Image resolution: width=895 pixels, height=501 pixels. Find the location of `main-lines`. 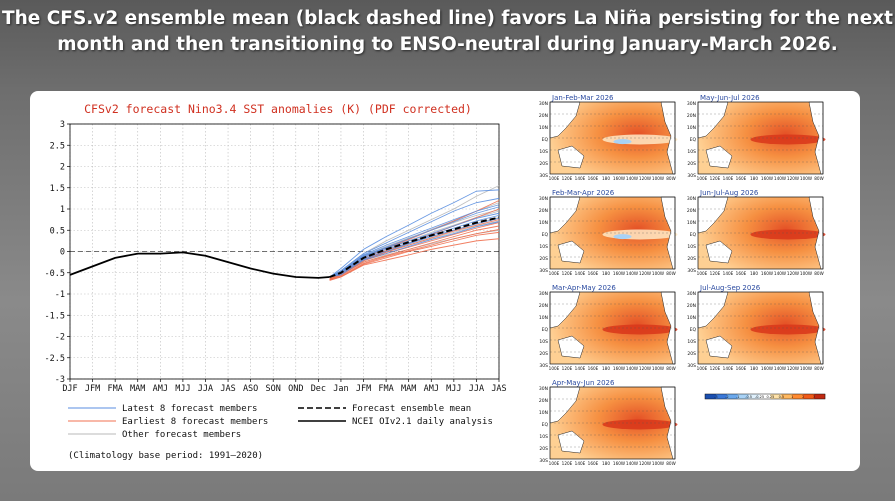

main-lines is located at coordinates (284, 247).